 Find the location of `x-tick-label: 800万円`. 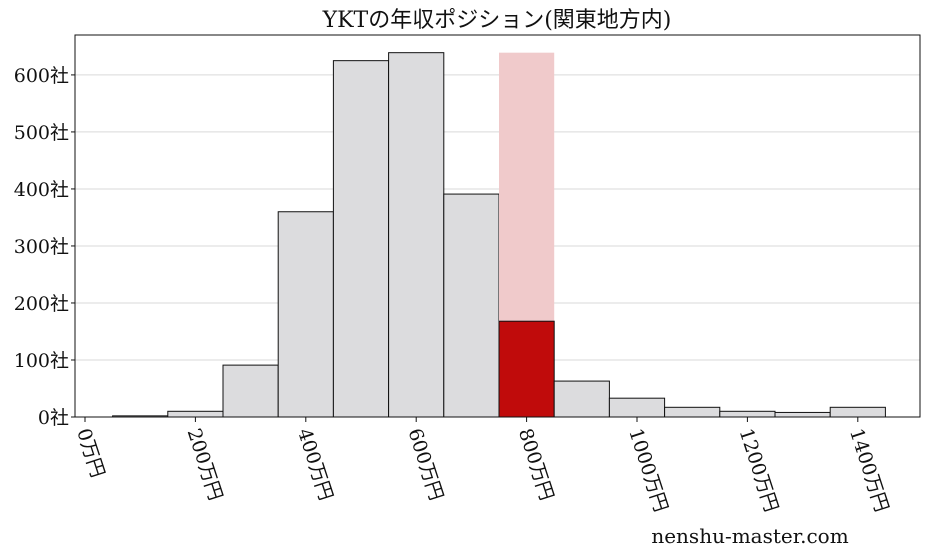

x-tick-label: 800万円 is located at coordinates (536, 464).